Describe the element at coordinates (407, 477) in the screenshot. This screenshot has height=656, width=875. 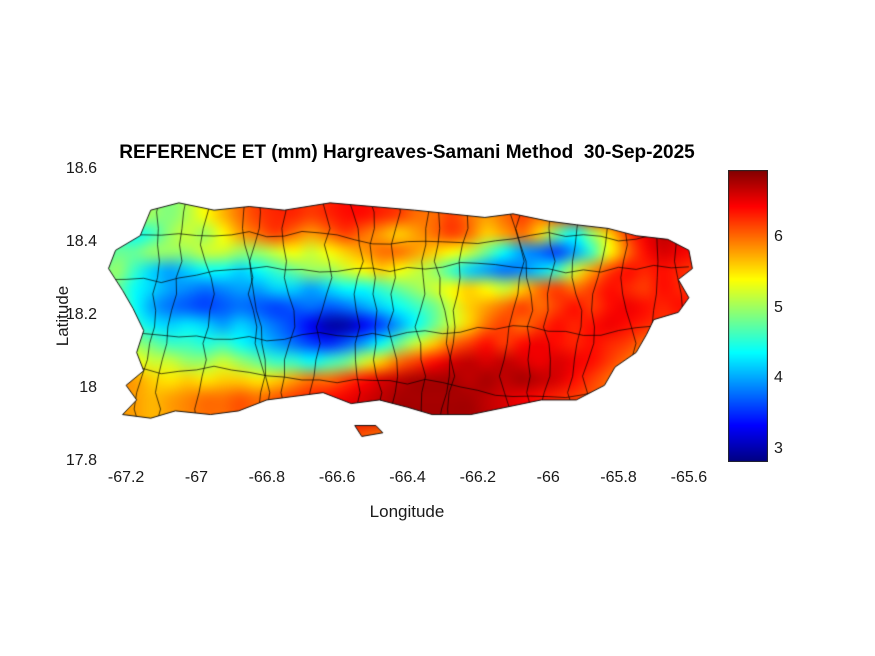
I see `x-tick-label: -66.4` at that location.